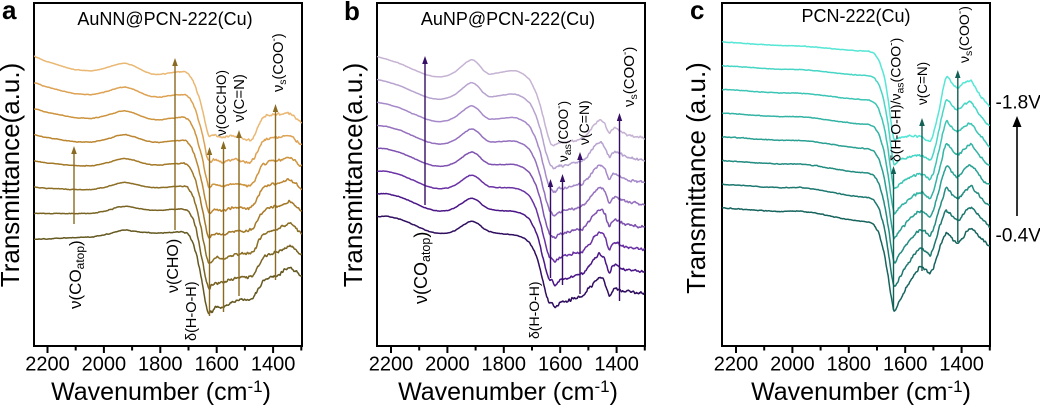  I want to click on svg-text: AuNN@PCN-222(Cu), so click(164, 19).